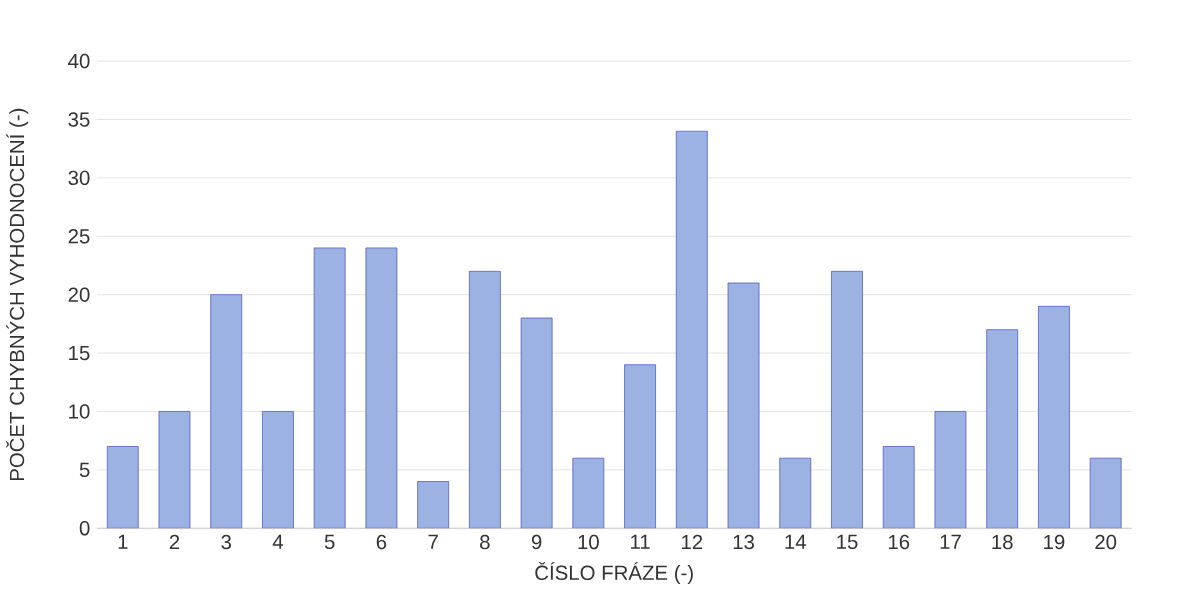 The image size is (1200, 610). Describe the element at coordinates (329, 541) in the screenshot. I see `x-tick-label: 5` at that location.